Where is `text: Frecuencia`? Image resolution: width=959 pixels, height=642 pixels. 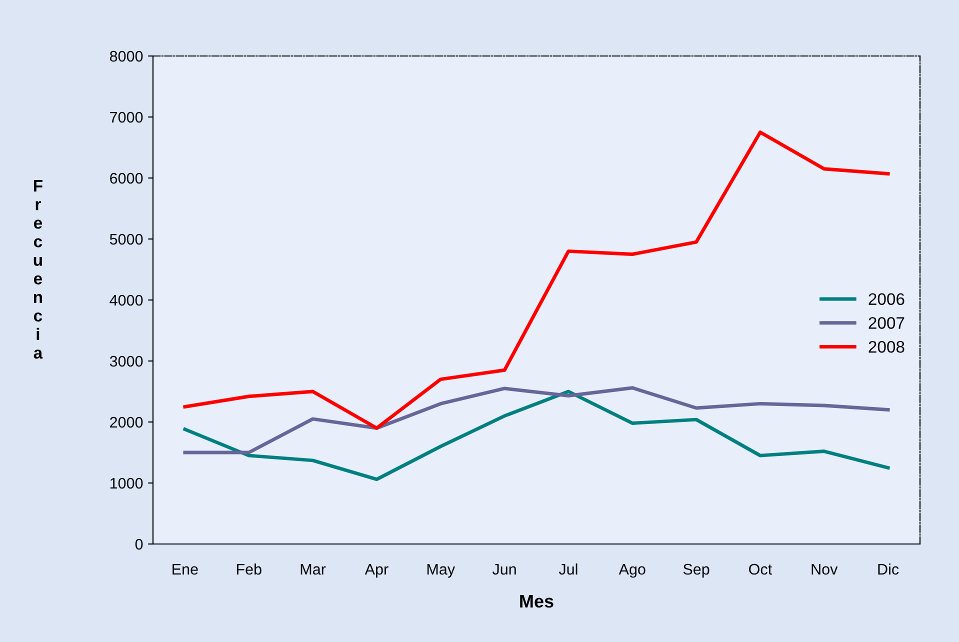 text: Frecuencia is located at coordinates (38, 269).